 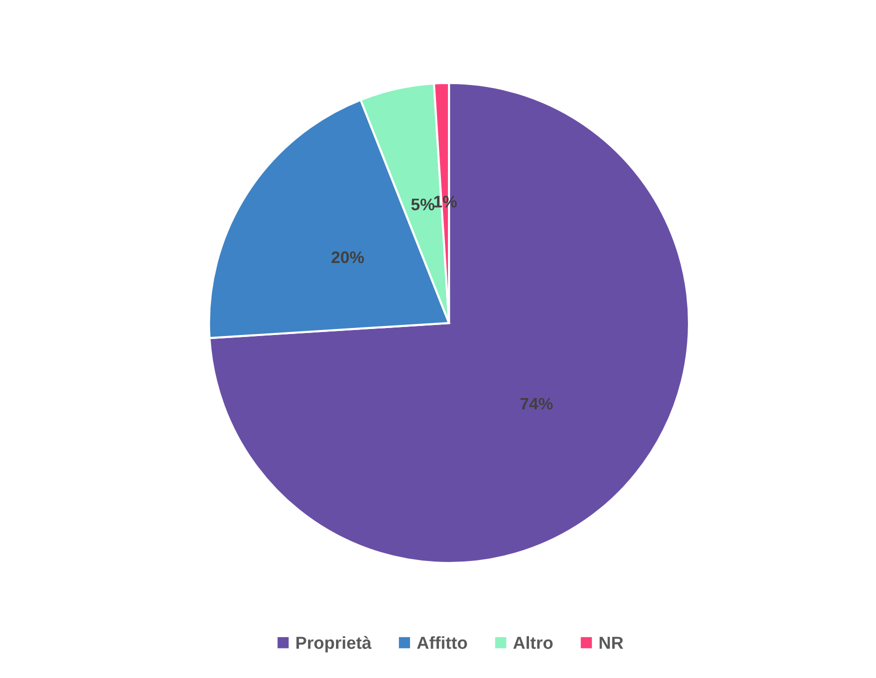 What do you see at coordinates (422, 204) in the screenshot?
I see `data-label: 5%` at bounding box center [422, 204].